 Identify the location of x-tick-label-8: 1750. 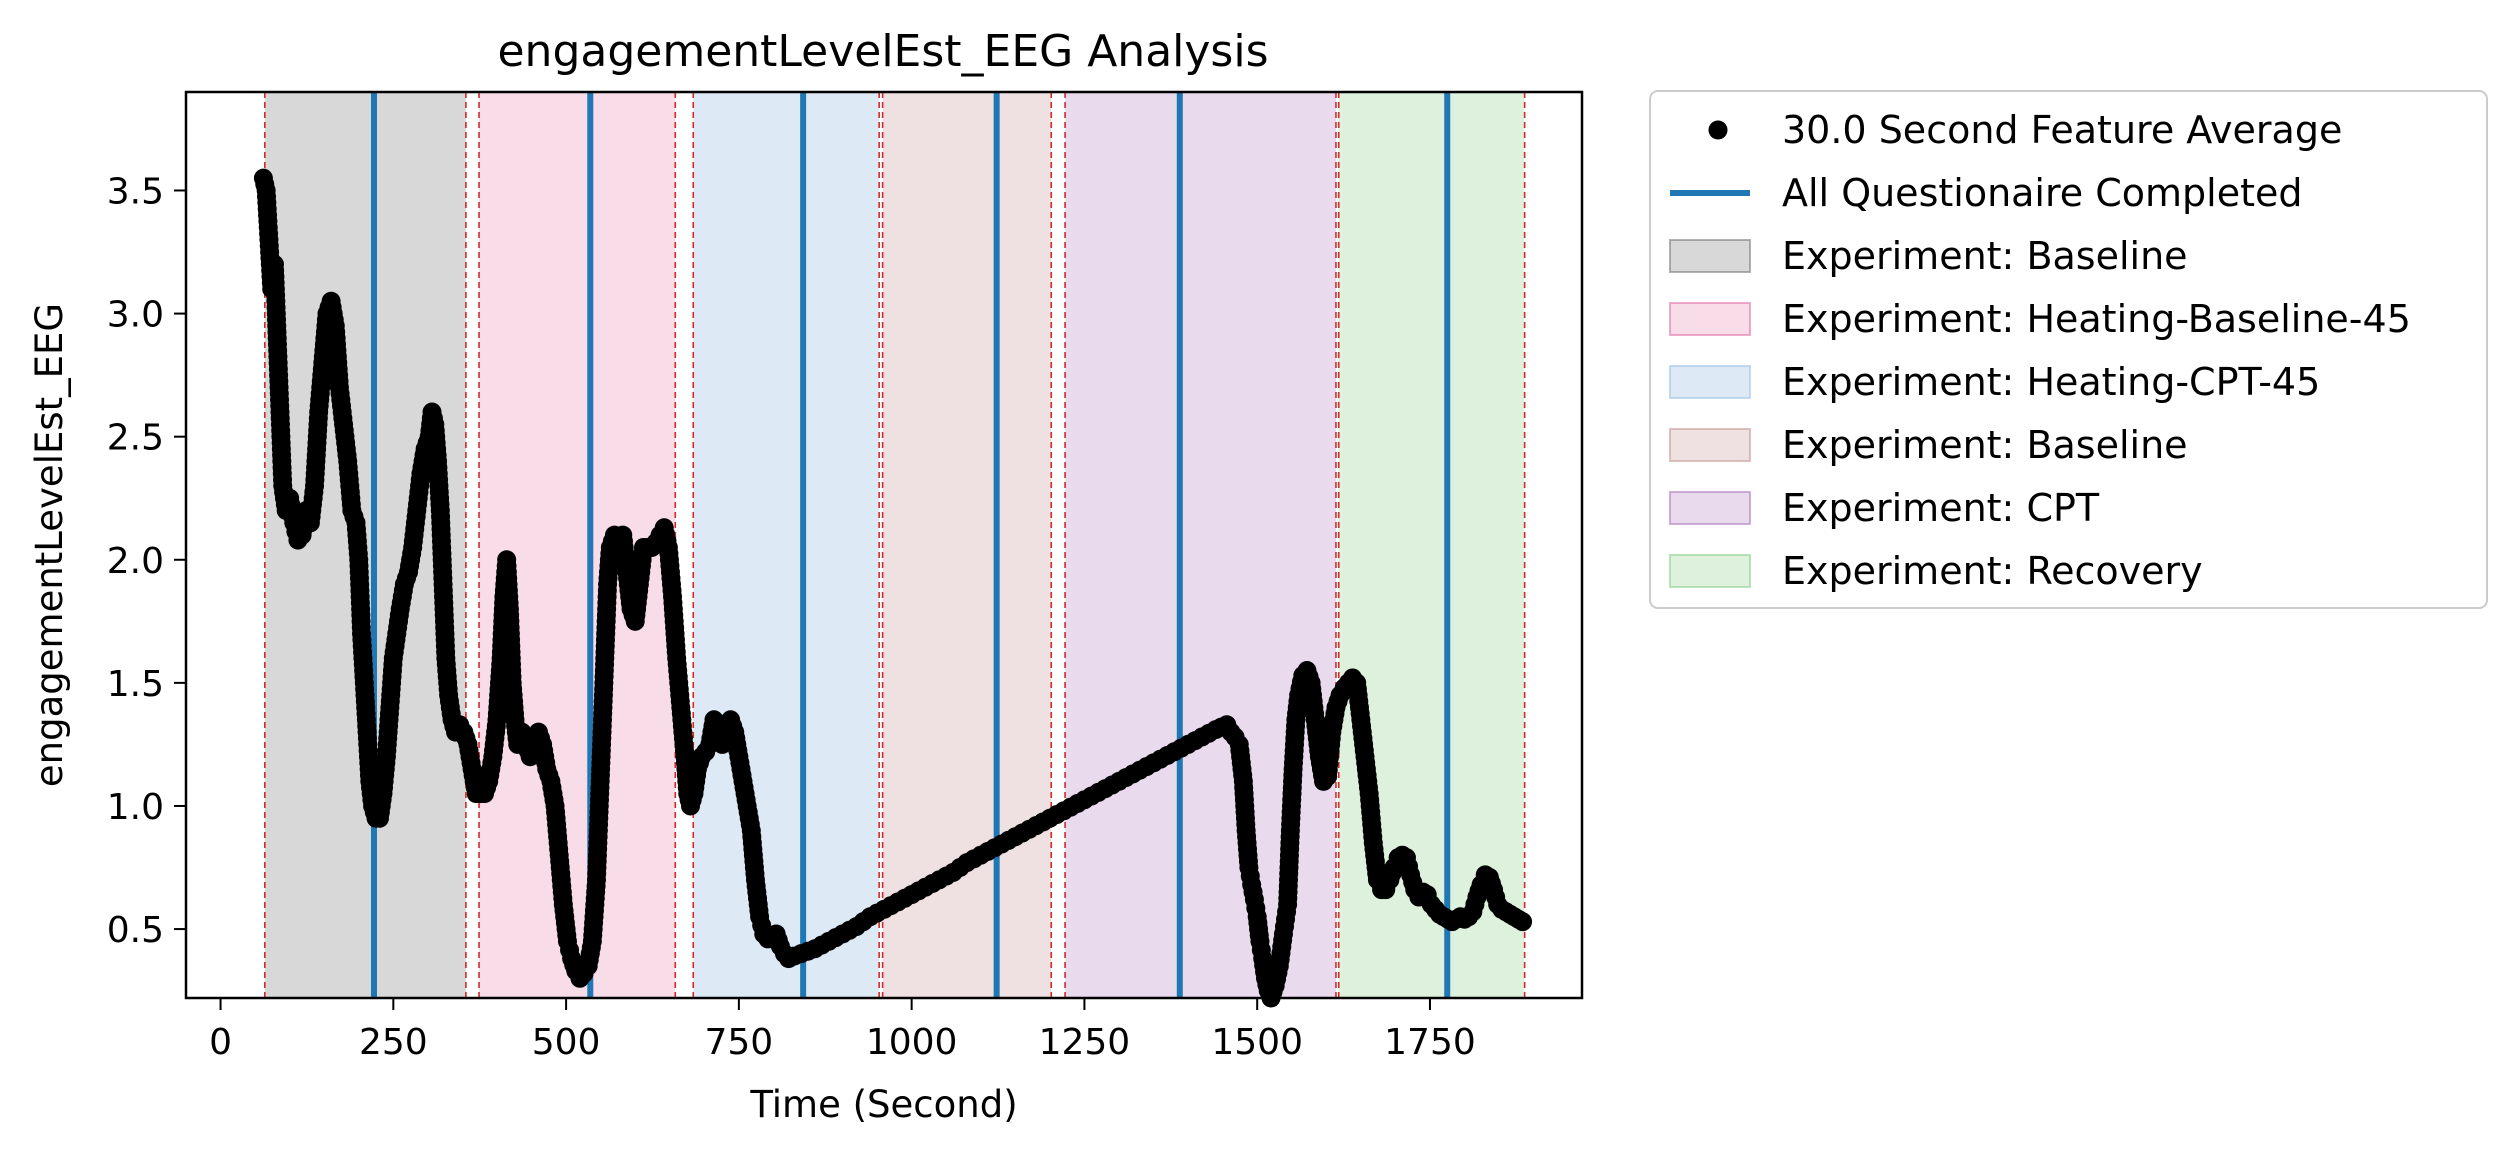
(1430, 1042).